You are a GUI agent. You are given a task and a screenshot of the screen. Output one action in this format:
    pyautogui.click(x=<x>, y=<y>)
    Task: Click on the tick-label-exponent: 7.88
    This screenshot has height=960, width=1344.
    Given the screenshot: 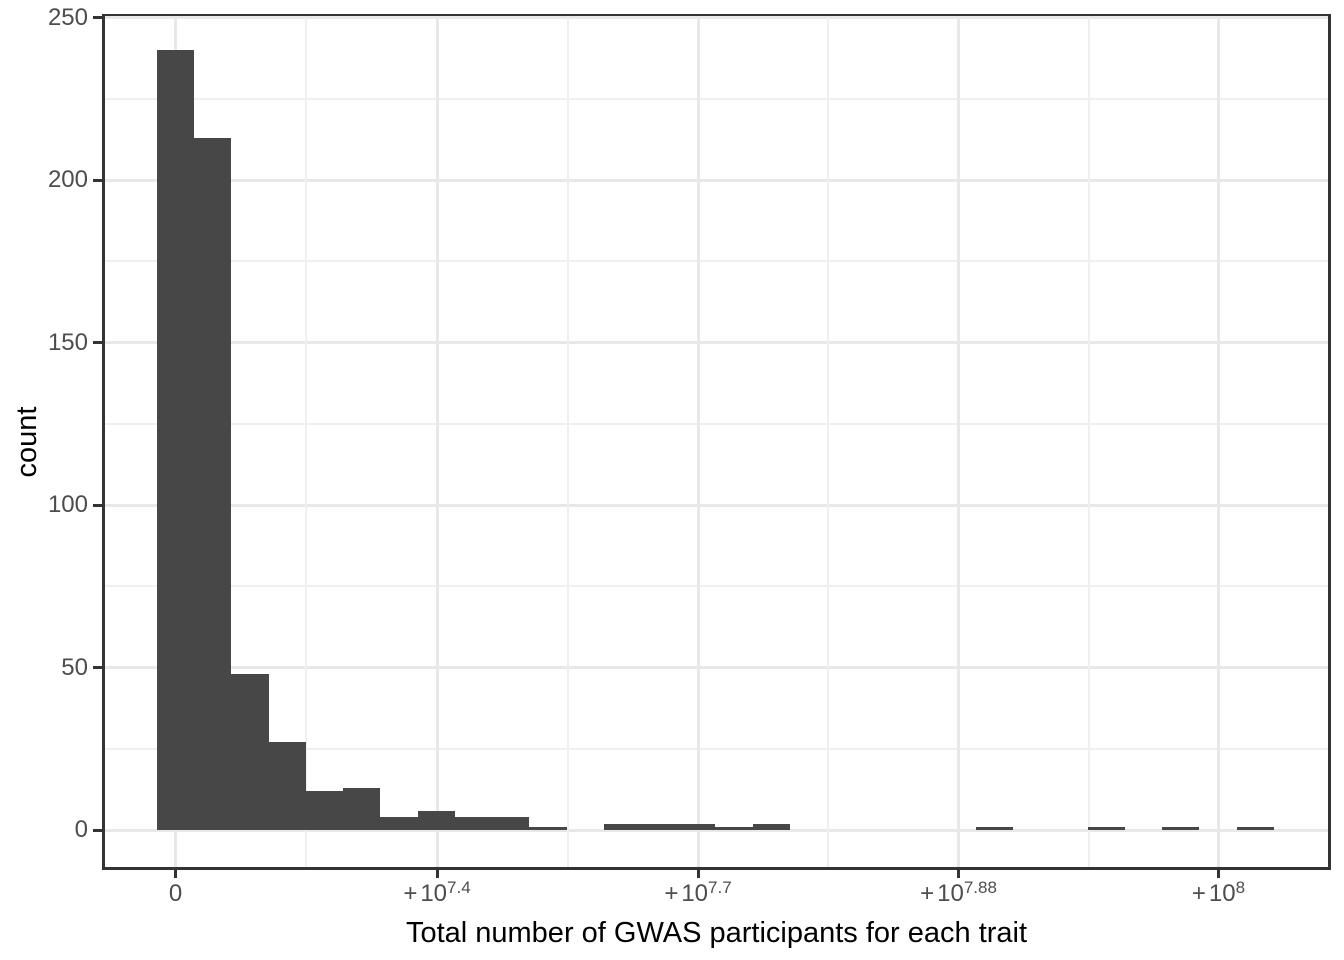 What is the action you would take?
    pyautogui.click(x=980, y=887)
    